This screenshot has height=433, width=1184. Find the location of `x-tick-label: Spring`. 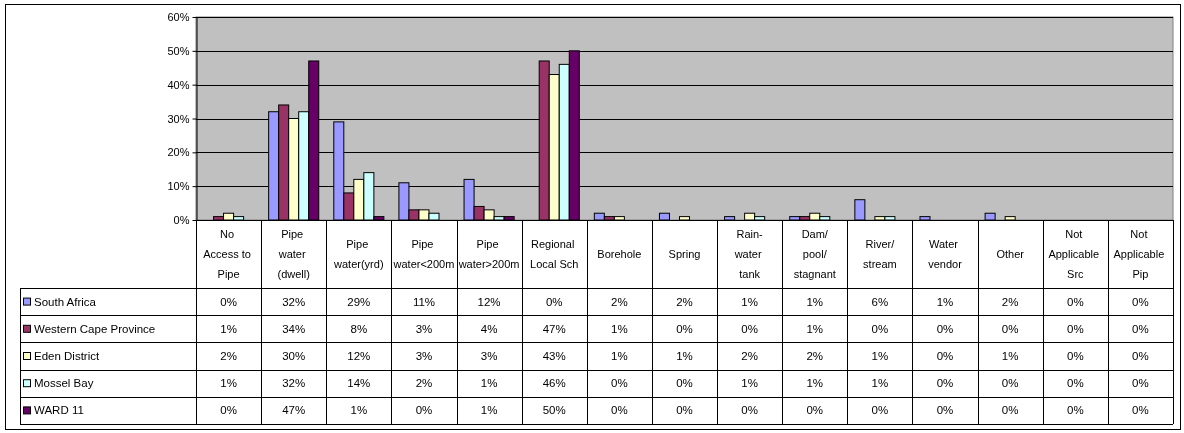

x-tick-label: Spring is located at coordinates (684, 253).